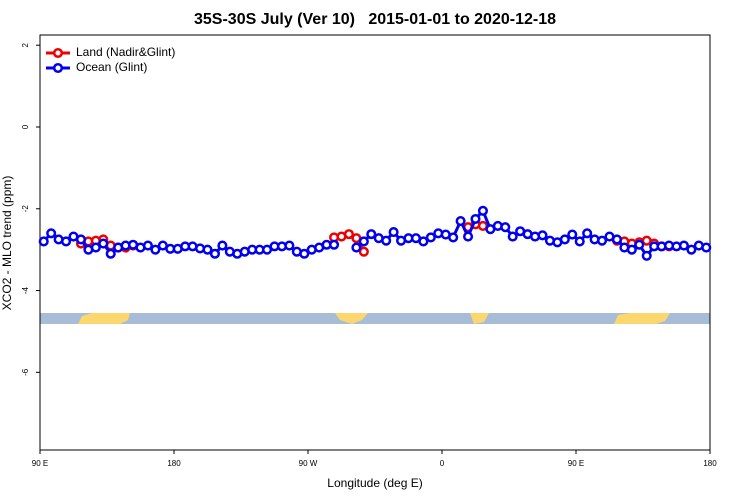  What do you see at coordinates (25, 372) in the screenshot?
I see `y-tick-label: -6` at bounding box center [25, 372].